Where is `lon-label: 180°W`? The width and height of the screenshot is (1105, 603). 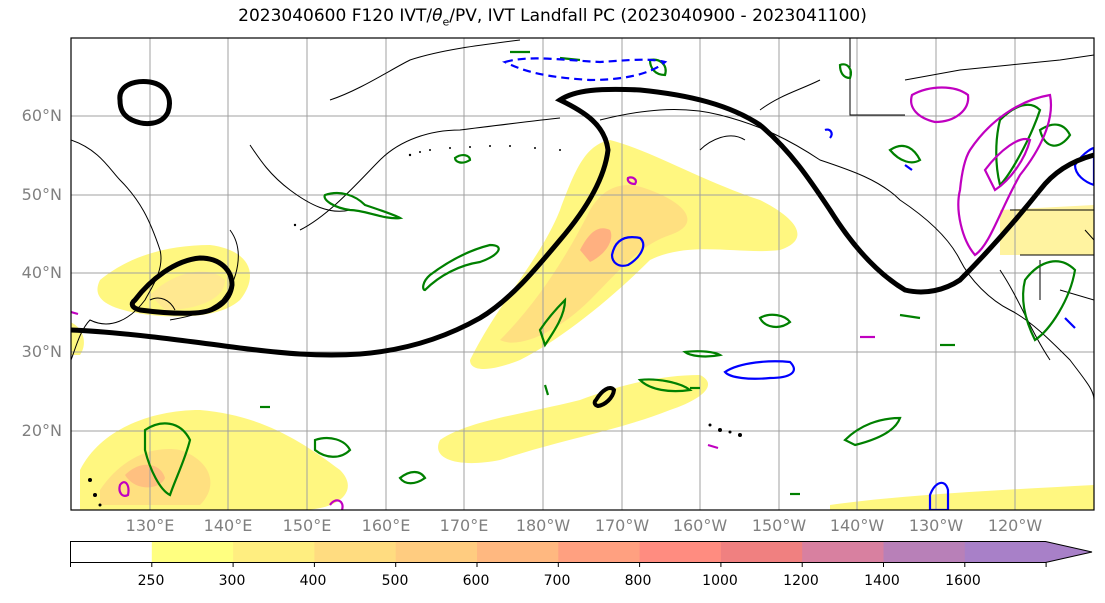
lon-label: 180°W is located at coordinates (543, 525).